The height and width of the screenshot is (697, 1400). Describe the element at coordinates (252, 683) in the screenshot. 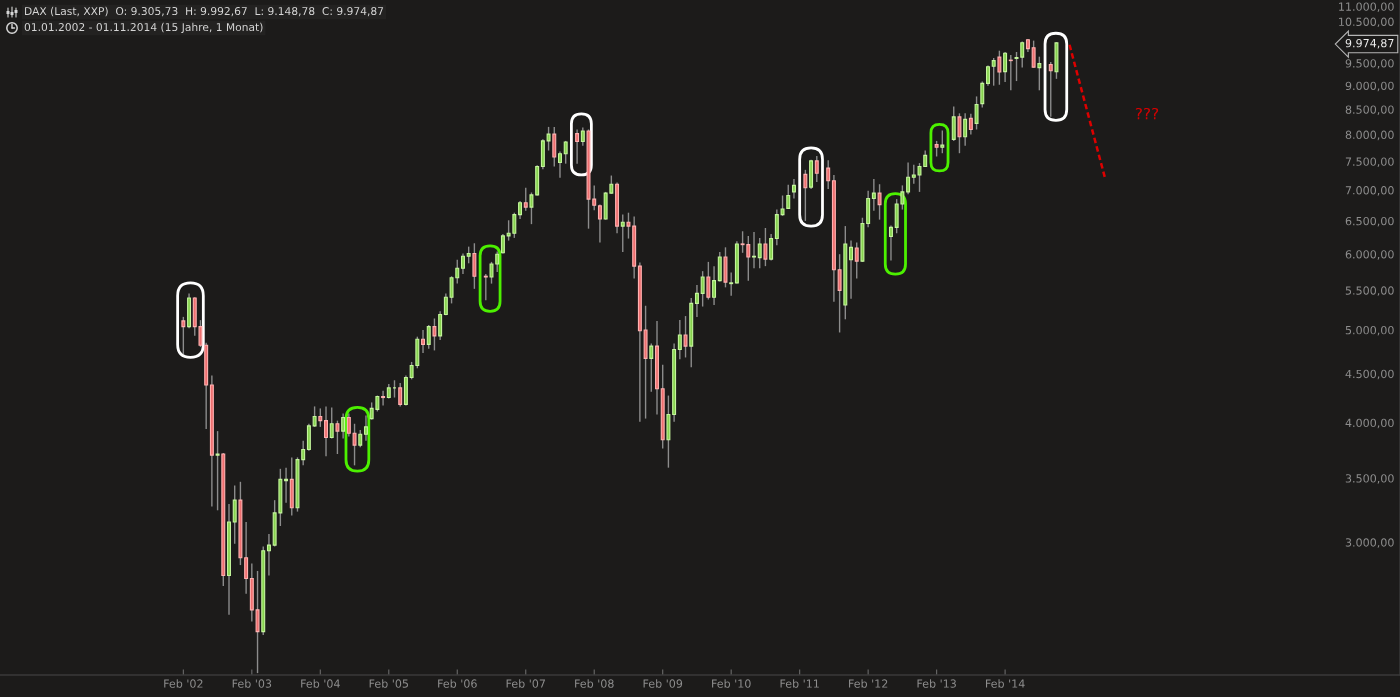

I see `x-tick-label: Feb '03` at that location.